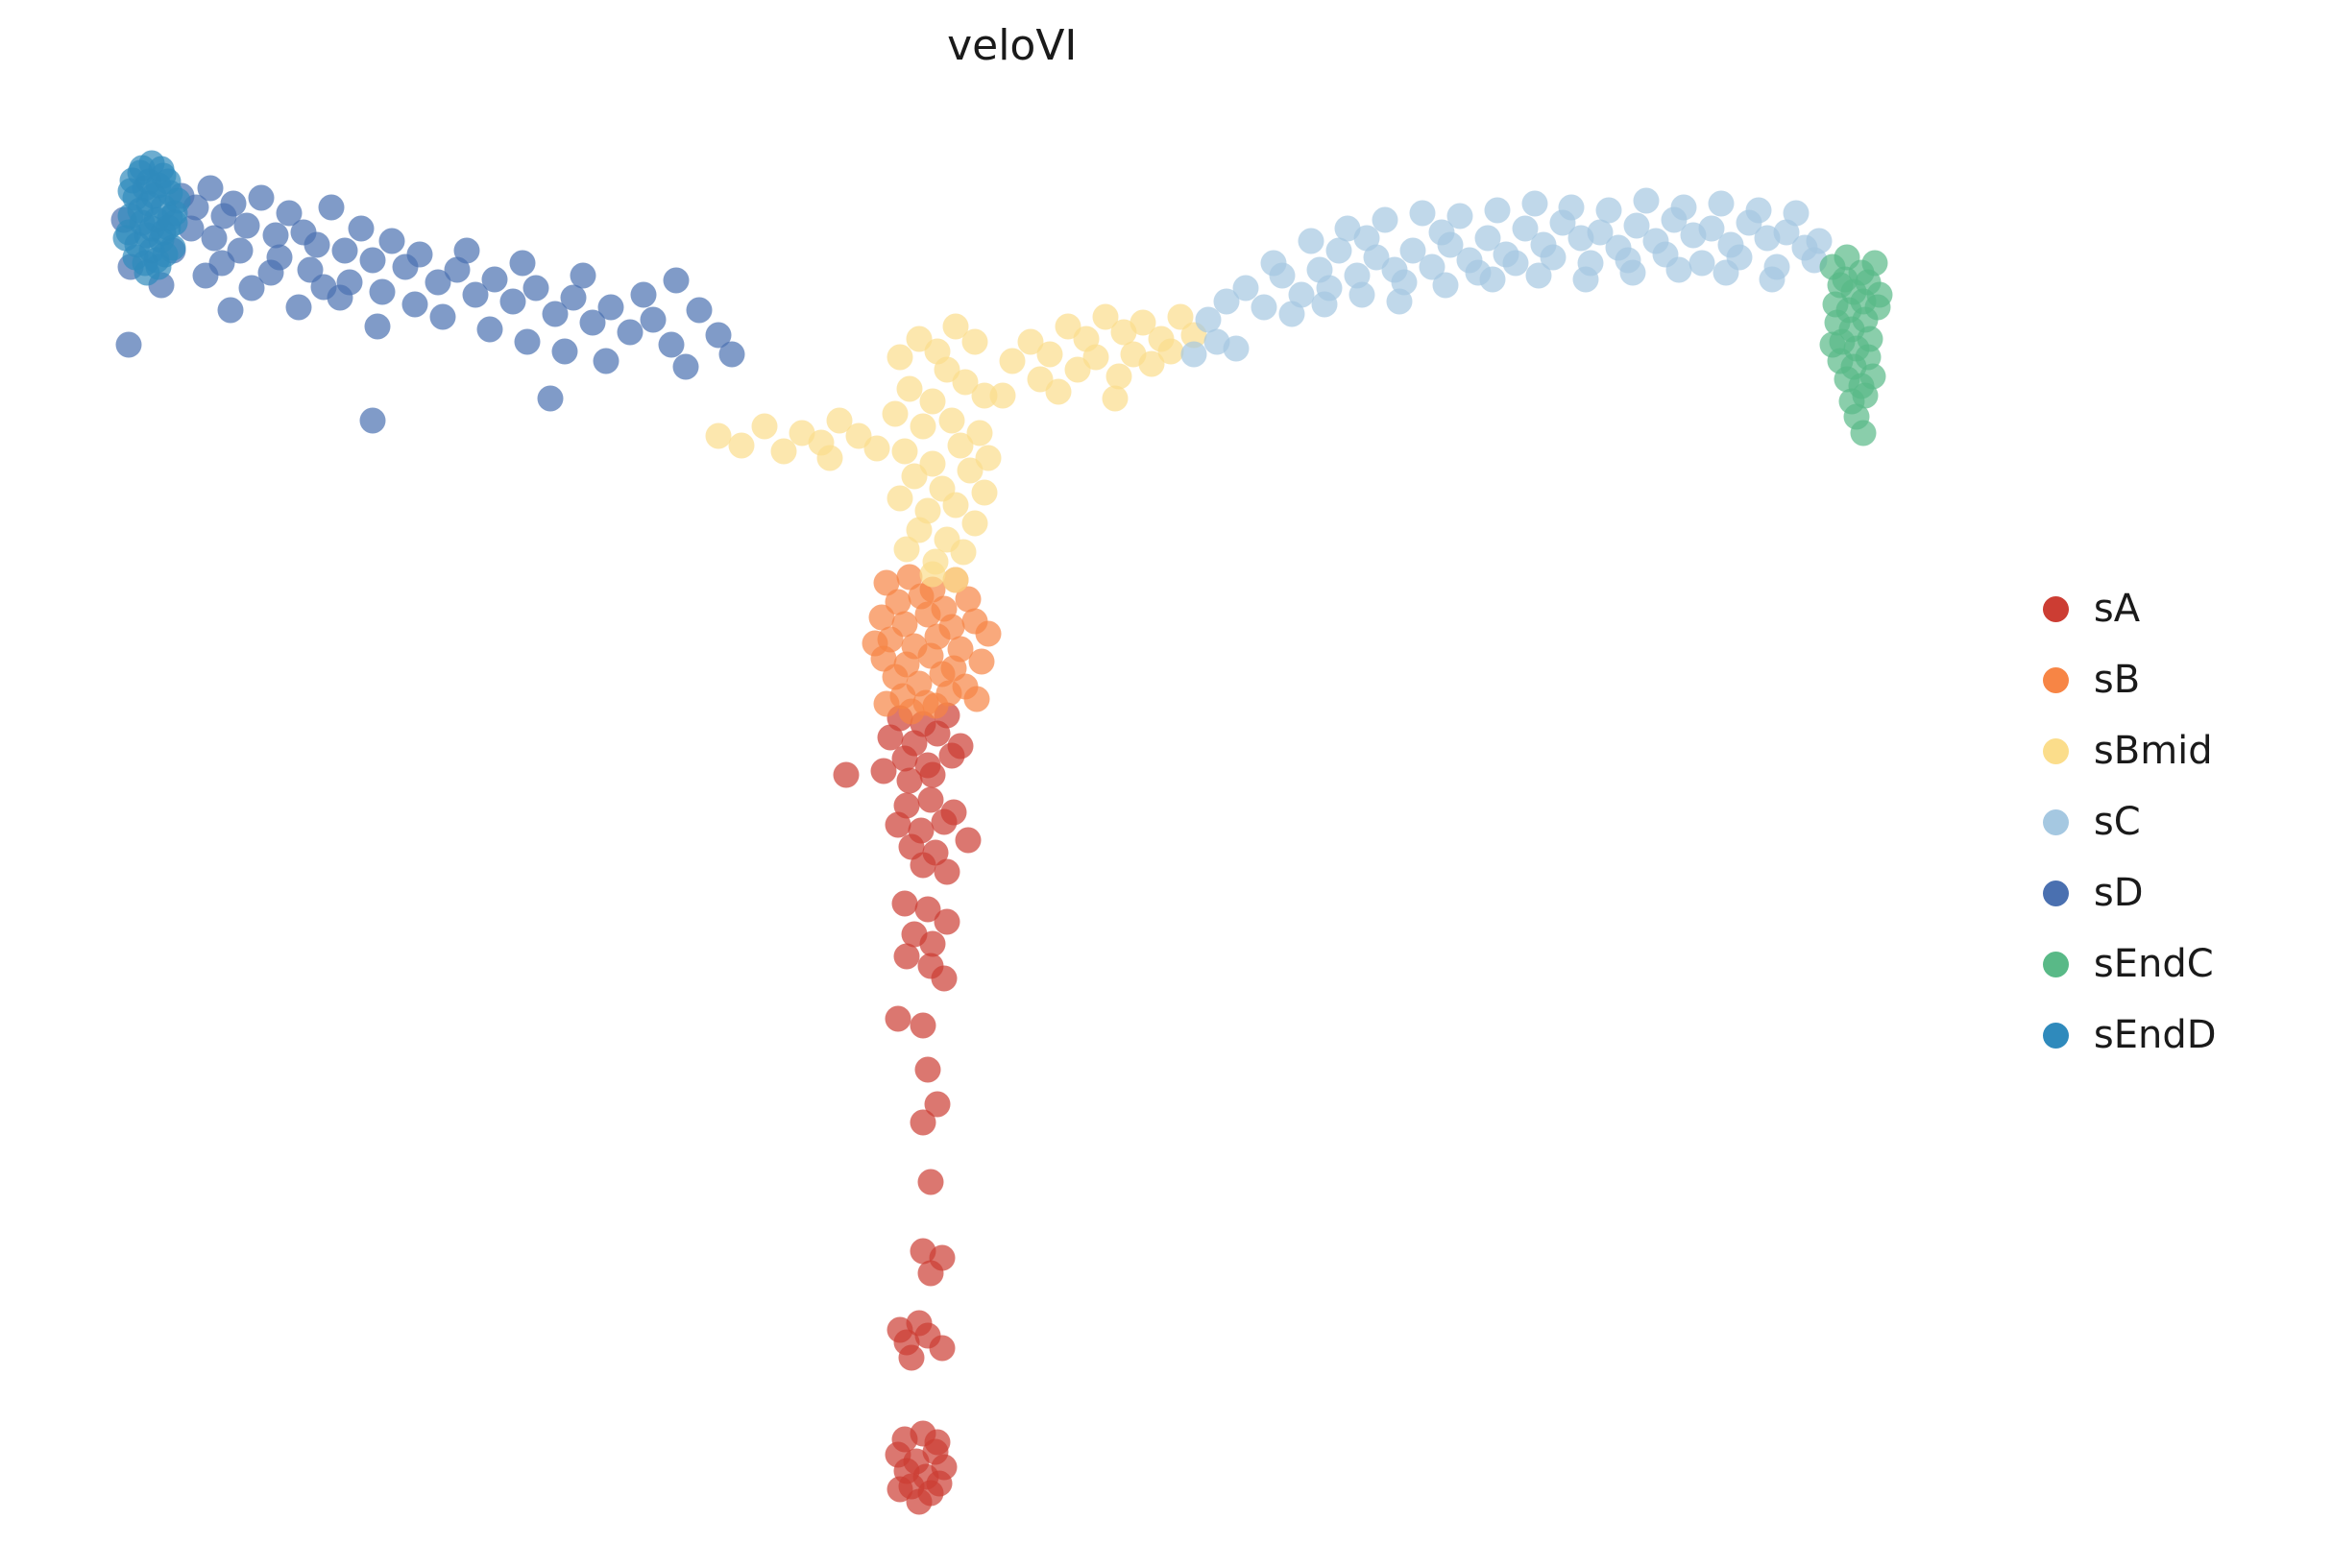  I want to click on legend-item-sBmid: sBmid, so click(2129, 751).